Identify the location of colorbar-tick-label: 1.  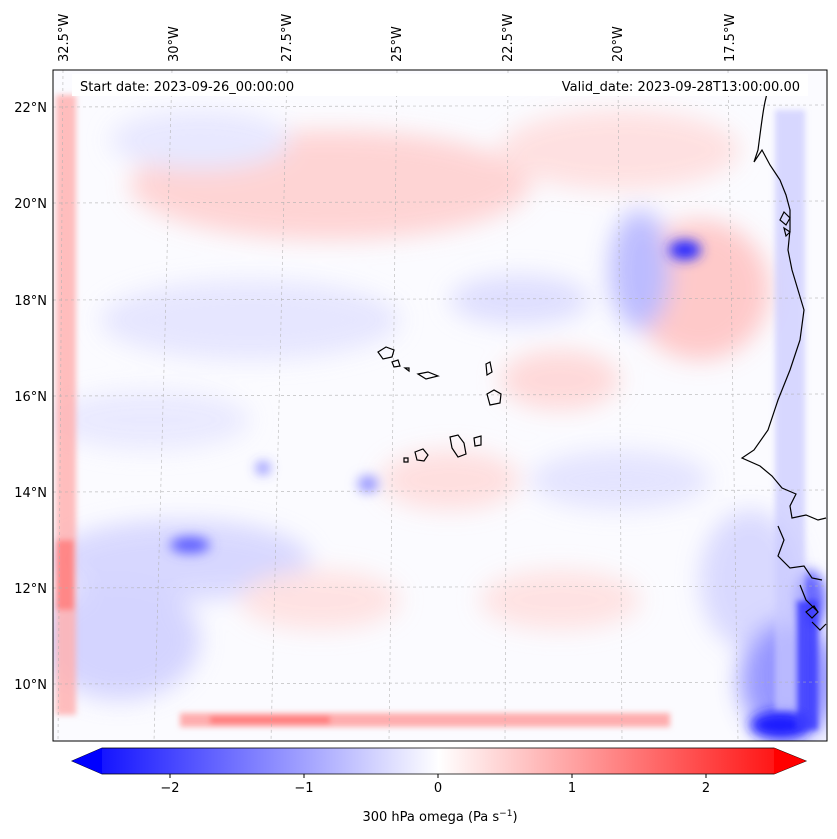
(572, 788).